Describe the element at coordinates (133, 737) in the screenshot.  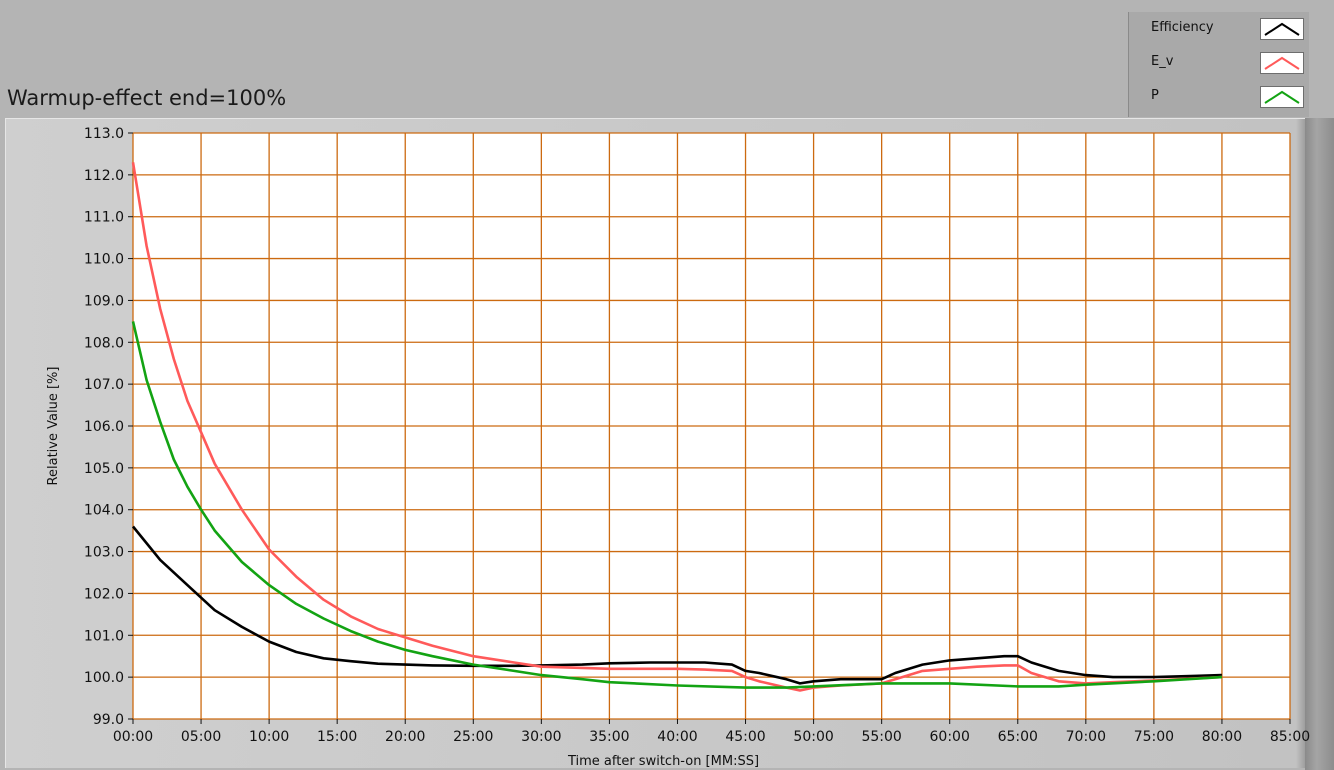
I see `x-tick-label: 00:00` at that location.